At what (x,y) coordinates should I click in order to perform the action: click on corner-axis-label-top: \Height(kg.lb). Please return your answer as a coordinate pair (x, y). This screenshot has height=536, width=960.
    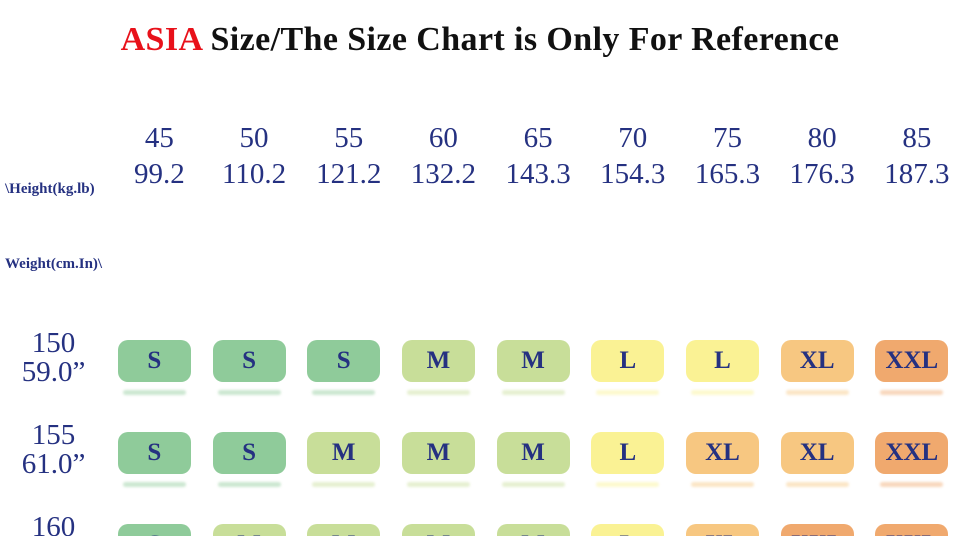
    Looking at the image, I should click on (50, 188).